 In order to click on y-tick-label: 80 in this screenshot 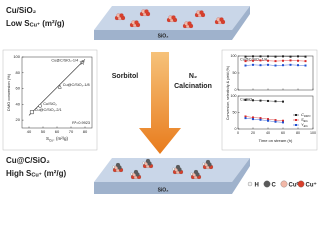, I will do `click(18, 72)`.